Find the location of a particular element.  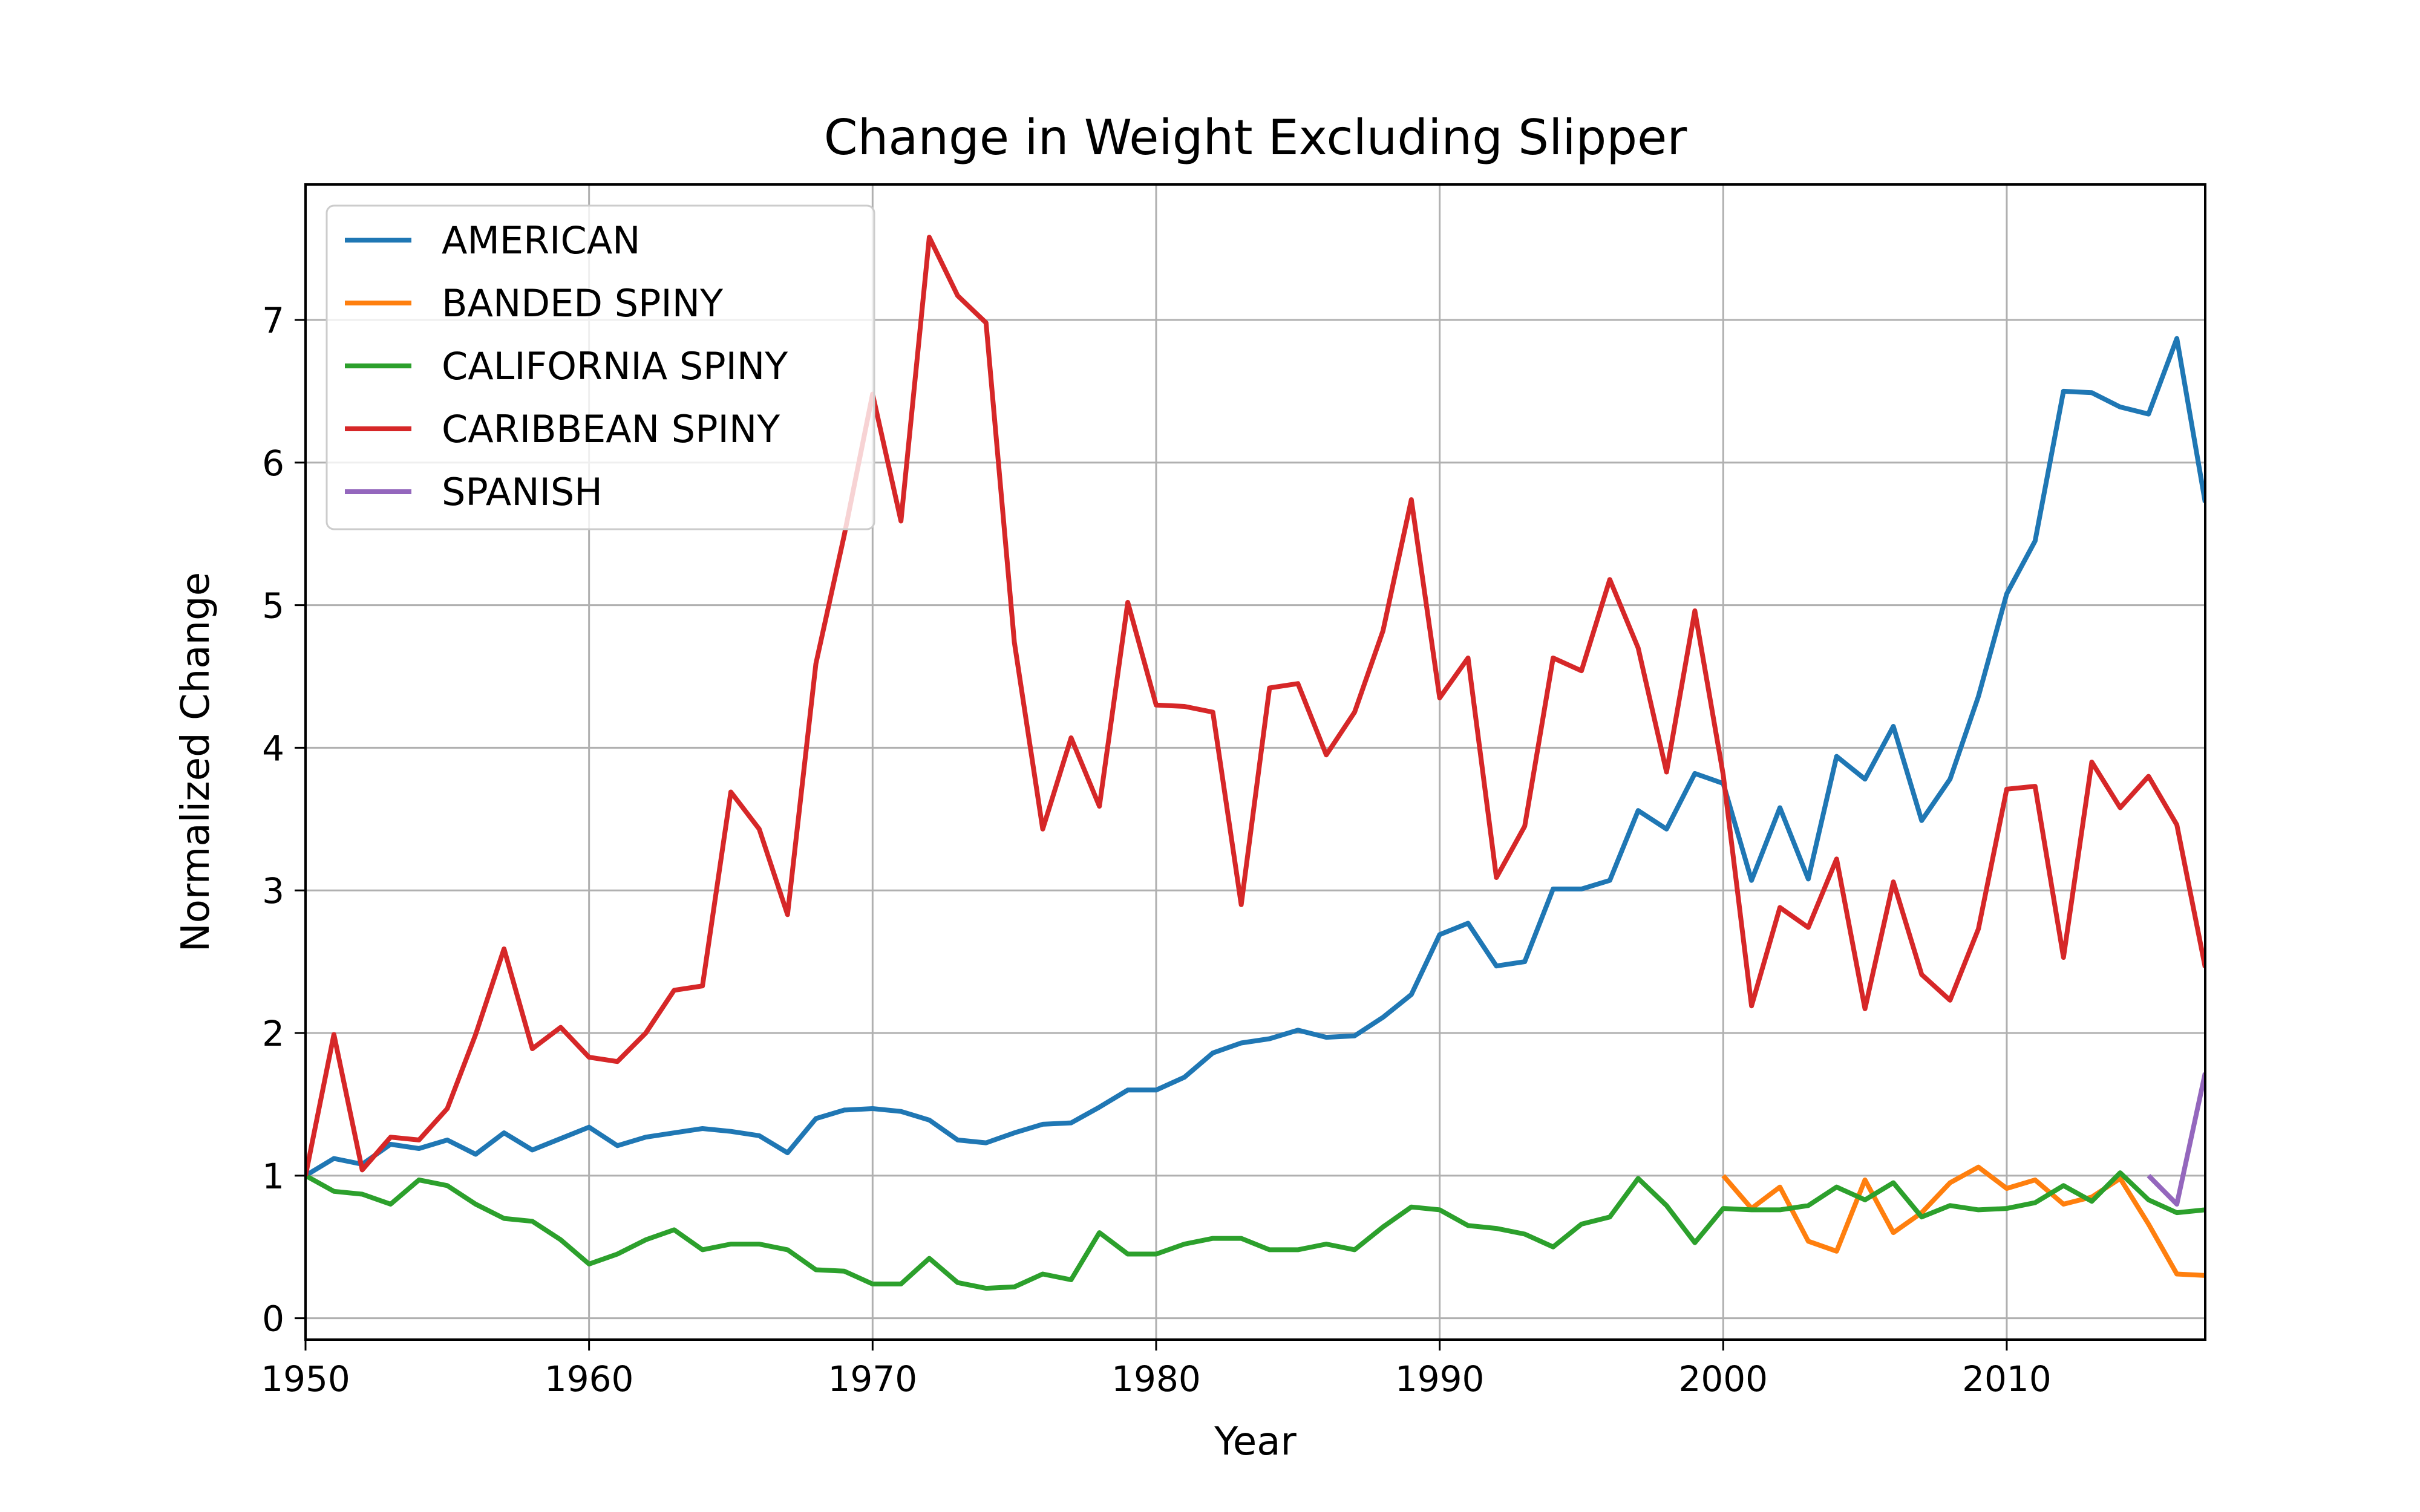

y-tick-label-0: 0 is located at coordinates (273, 1319).